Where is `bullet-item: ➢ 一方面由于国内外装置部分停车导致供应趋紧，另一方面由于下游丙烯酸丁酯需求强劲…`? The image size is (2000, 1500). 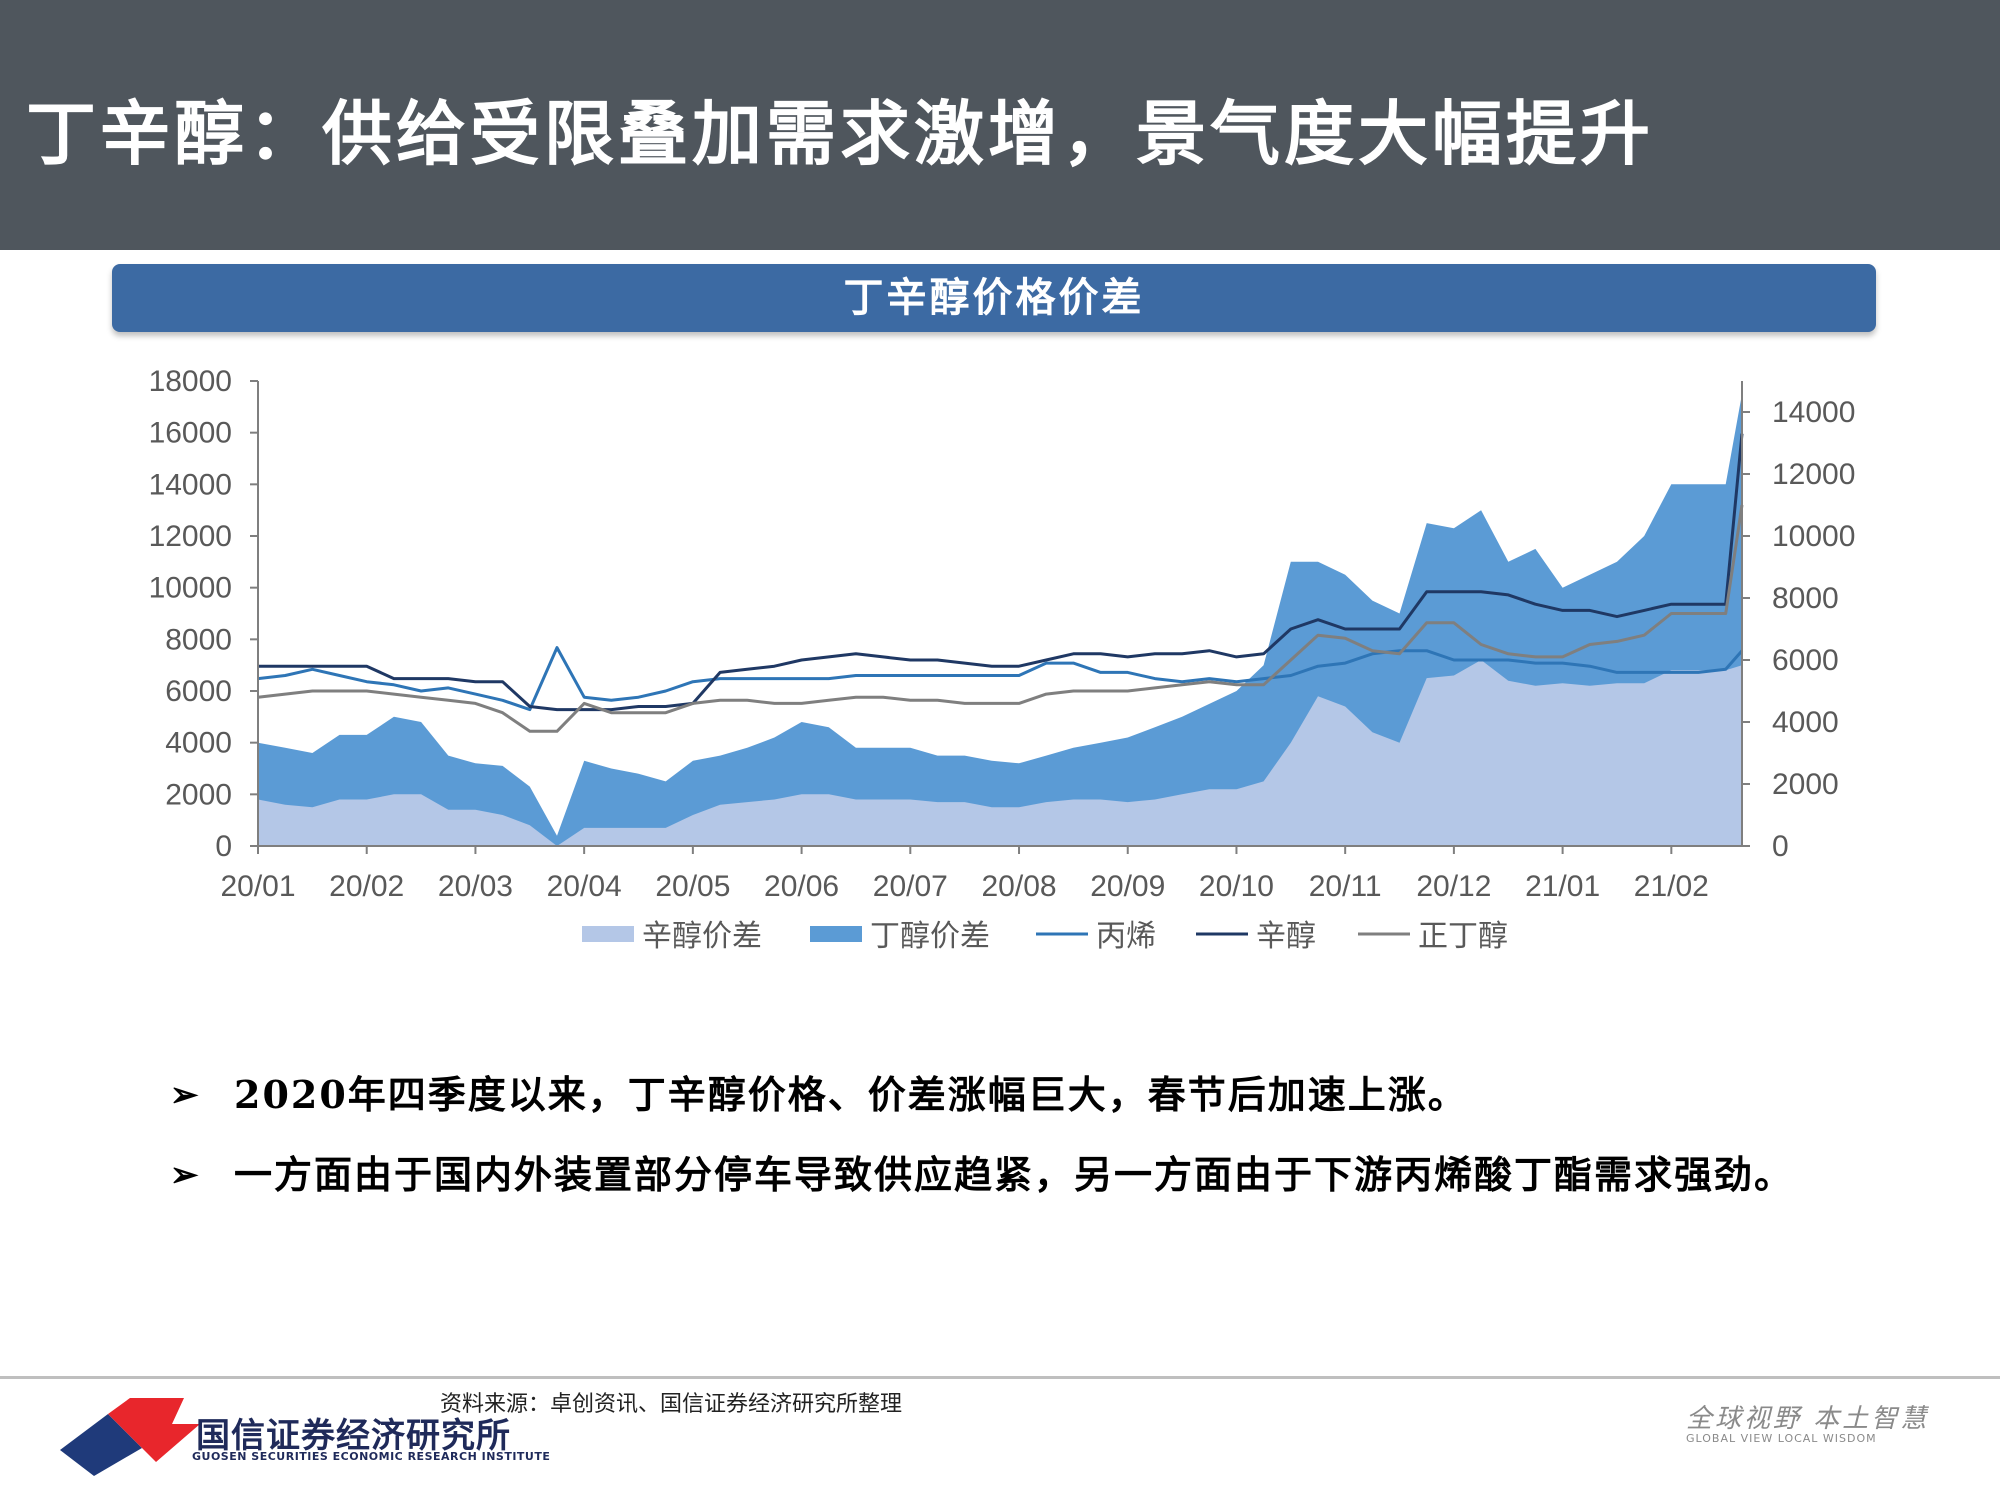
bullet-item: ➢ 一方面由于国内外装置部分停车导致供应趋紧，另一方面由于下游丙烯酸丁酯需求强劲… is located at coordinates (1020, 1175).